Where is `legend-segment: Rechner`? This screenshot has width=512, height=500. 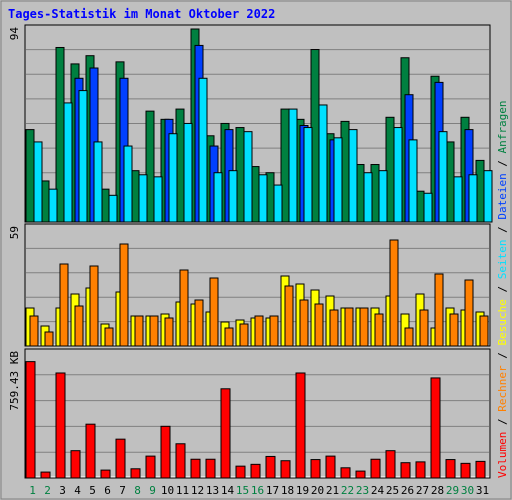
legend-segment: Rechner is located at coordinates (502, 388).